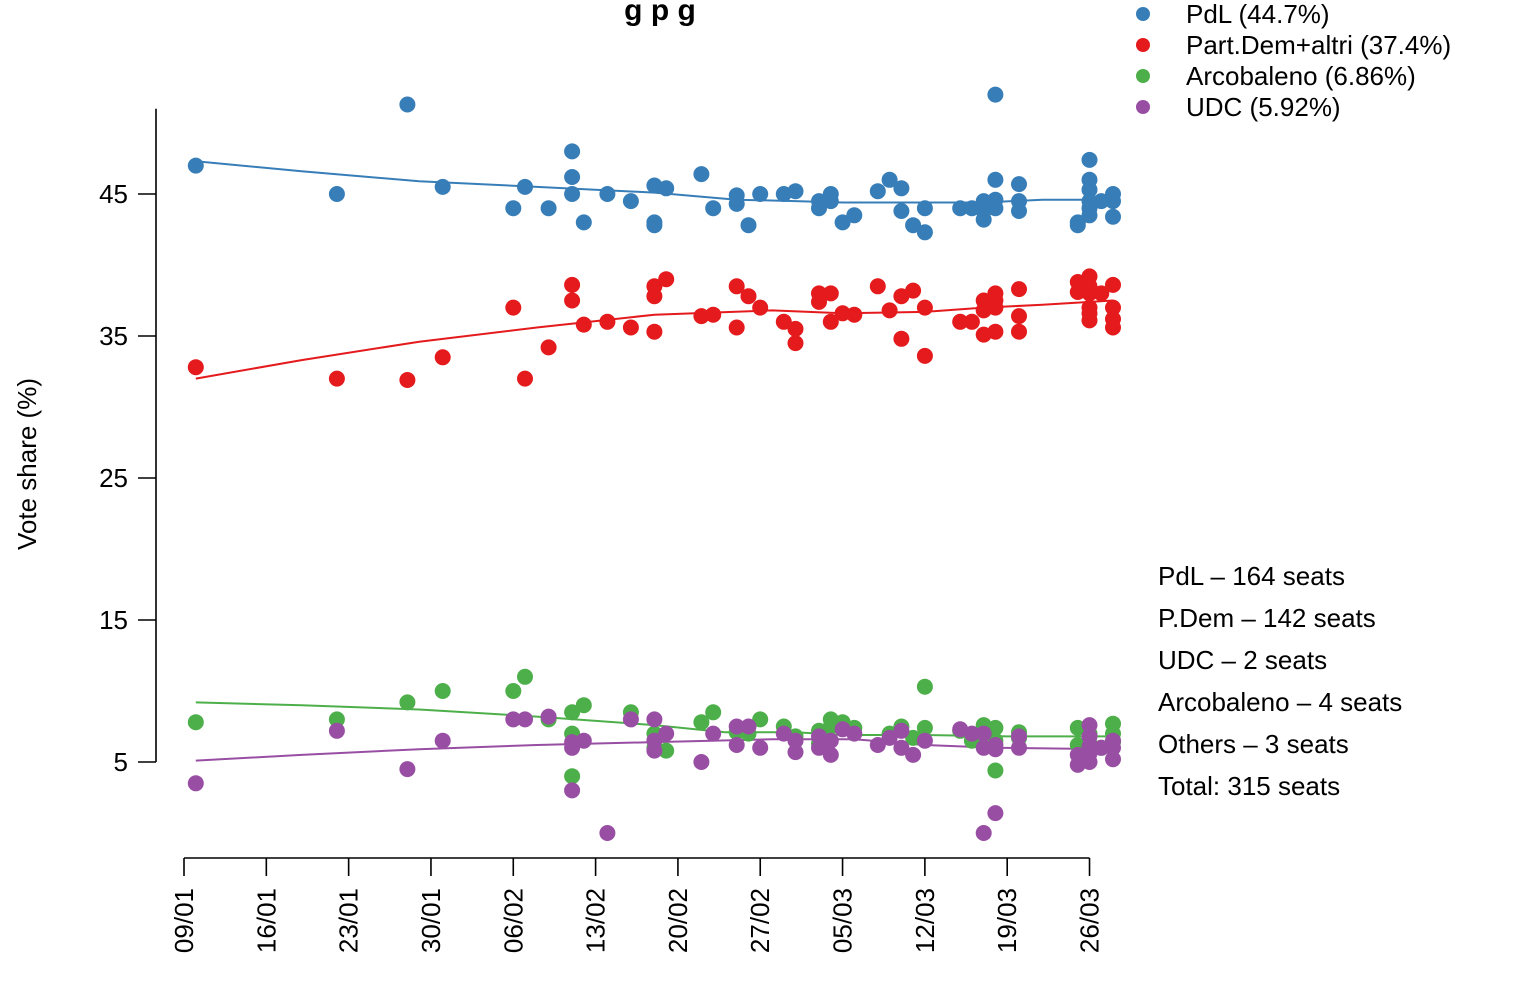  I want to click on seat-line: UDC – 2 seats, so click(1242, 660).